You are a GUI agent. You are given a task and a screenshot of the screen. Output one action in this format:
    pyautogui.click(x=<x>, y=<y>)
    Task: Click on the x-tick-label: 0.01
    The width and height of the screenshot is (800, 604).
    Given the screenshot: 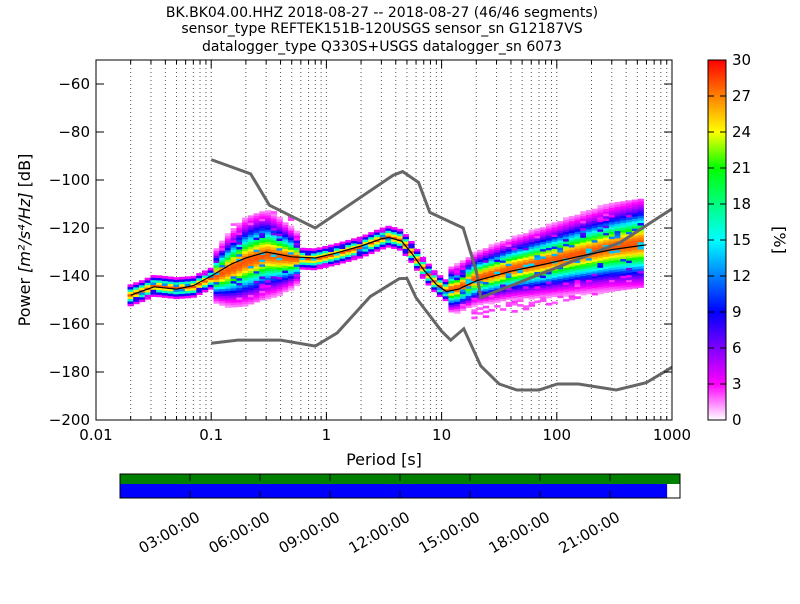 What is the action you would take?
    pyautogui.click(x=95, y=435)
    